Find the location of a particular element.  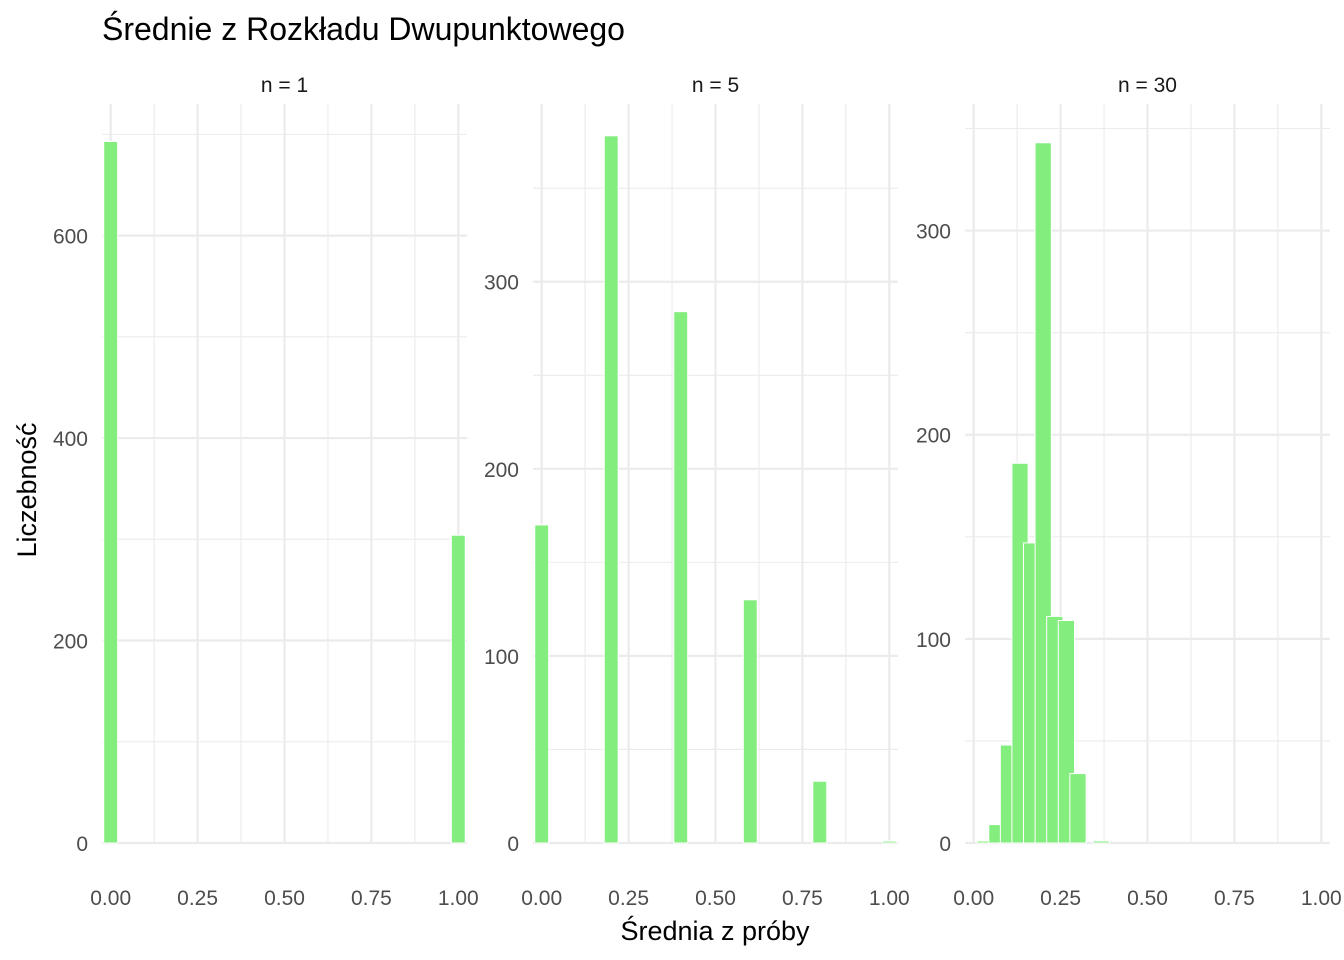

facet-strip-label: n = 30 is located at coordinates (1147, 85).